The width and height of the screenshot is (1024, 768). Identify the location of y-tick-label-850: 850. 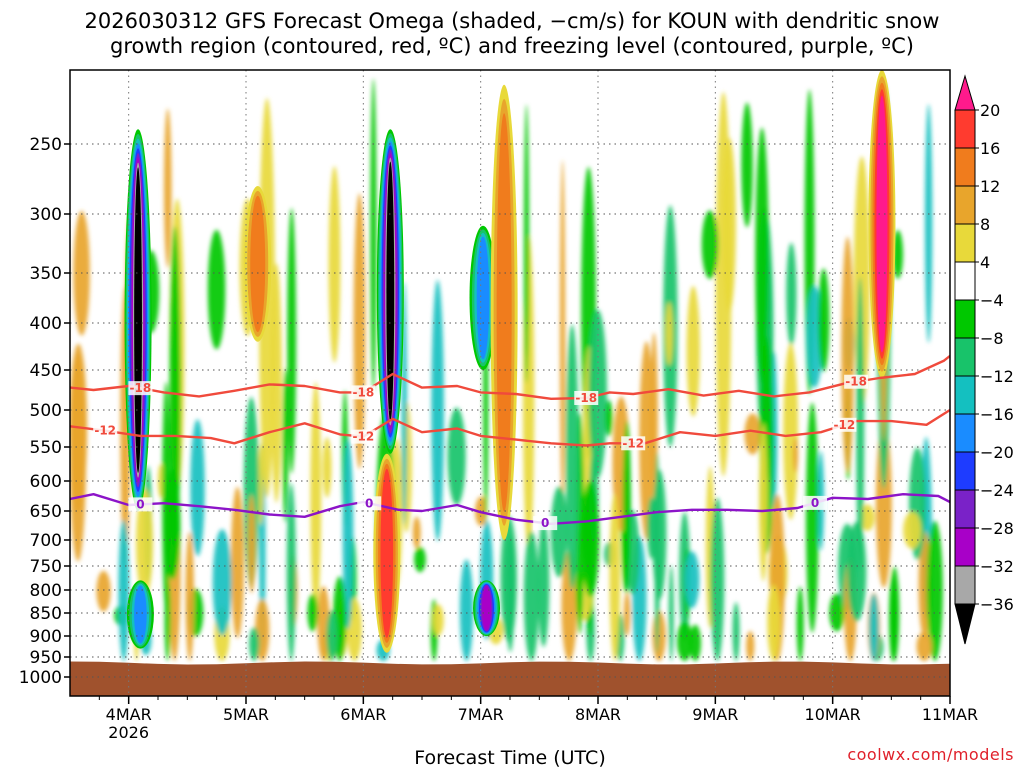
(46, 614).